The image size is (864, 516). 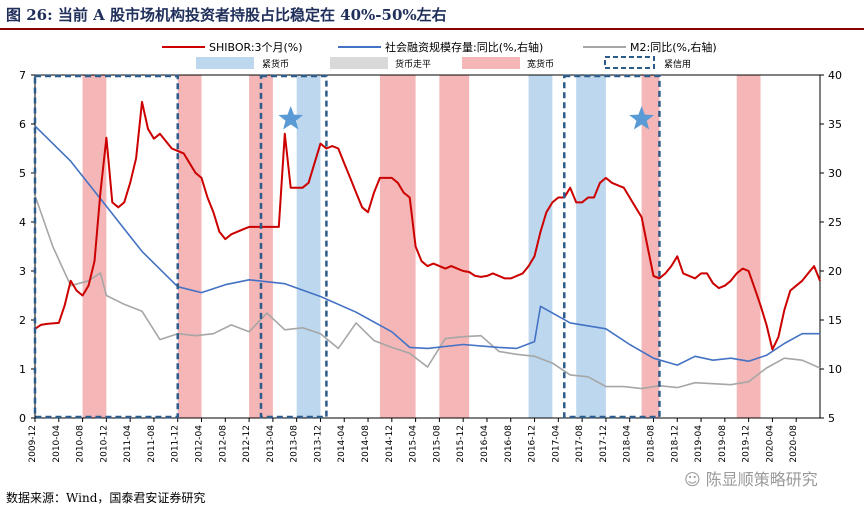 I want to click on legend-swatch-loose-money, so click(x=491, y=63).